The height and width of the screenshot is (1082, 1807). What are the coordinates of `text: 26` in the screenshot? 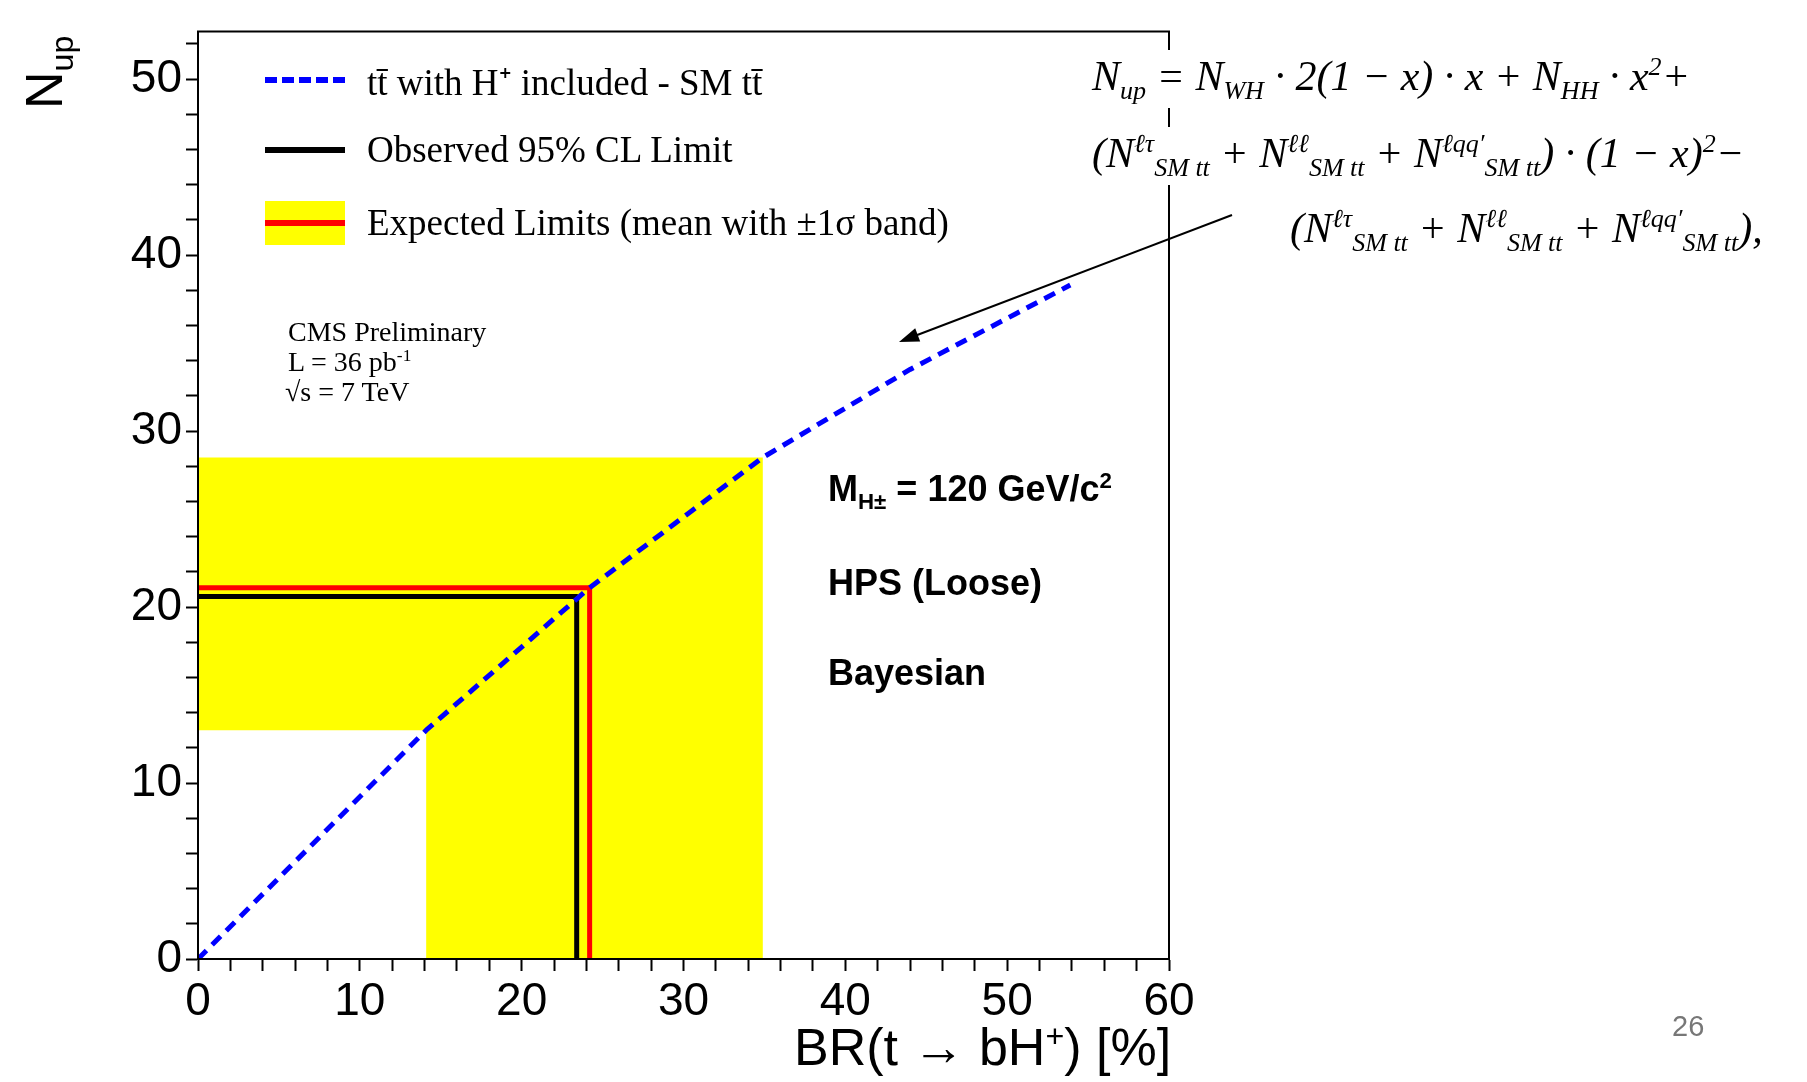 It's located at (1688, 1026).